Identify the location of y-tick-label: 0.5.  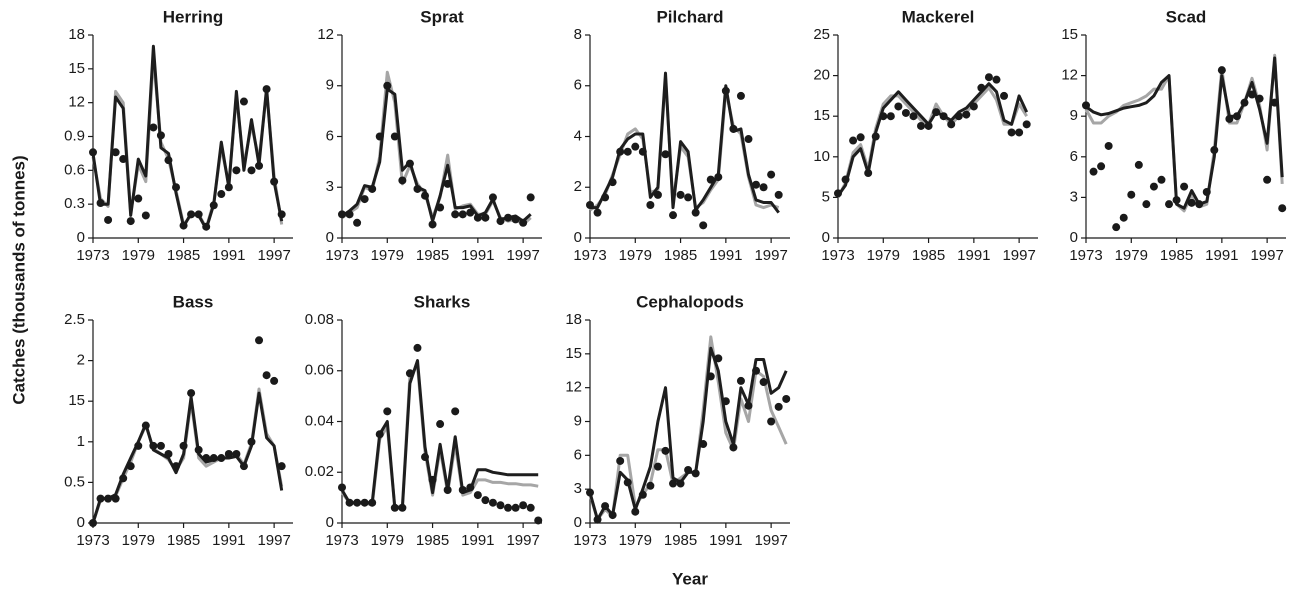
(74, 481).